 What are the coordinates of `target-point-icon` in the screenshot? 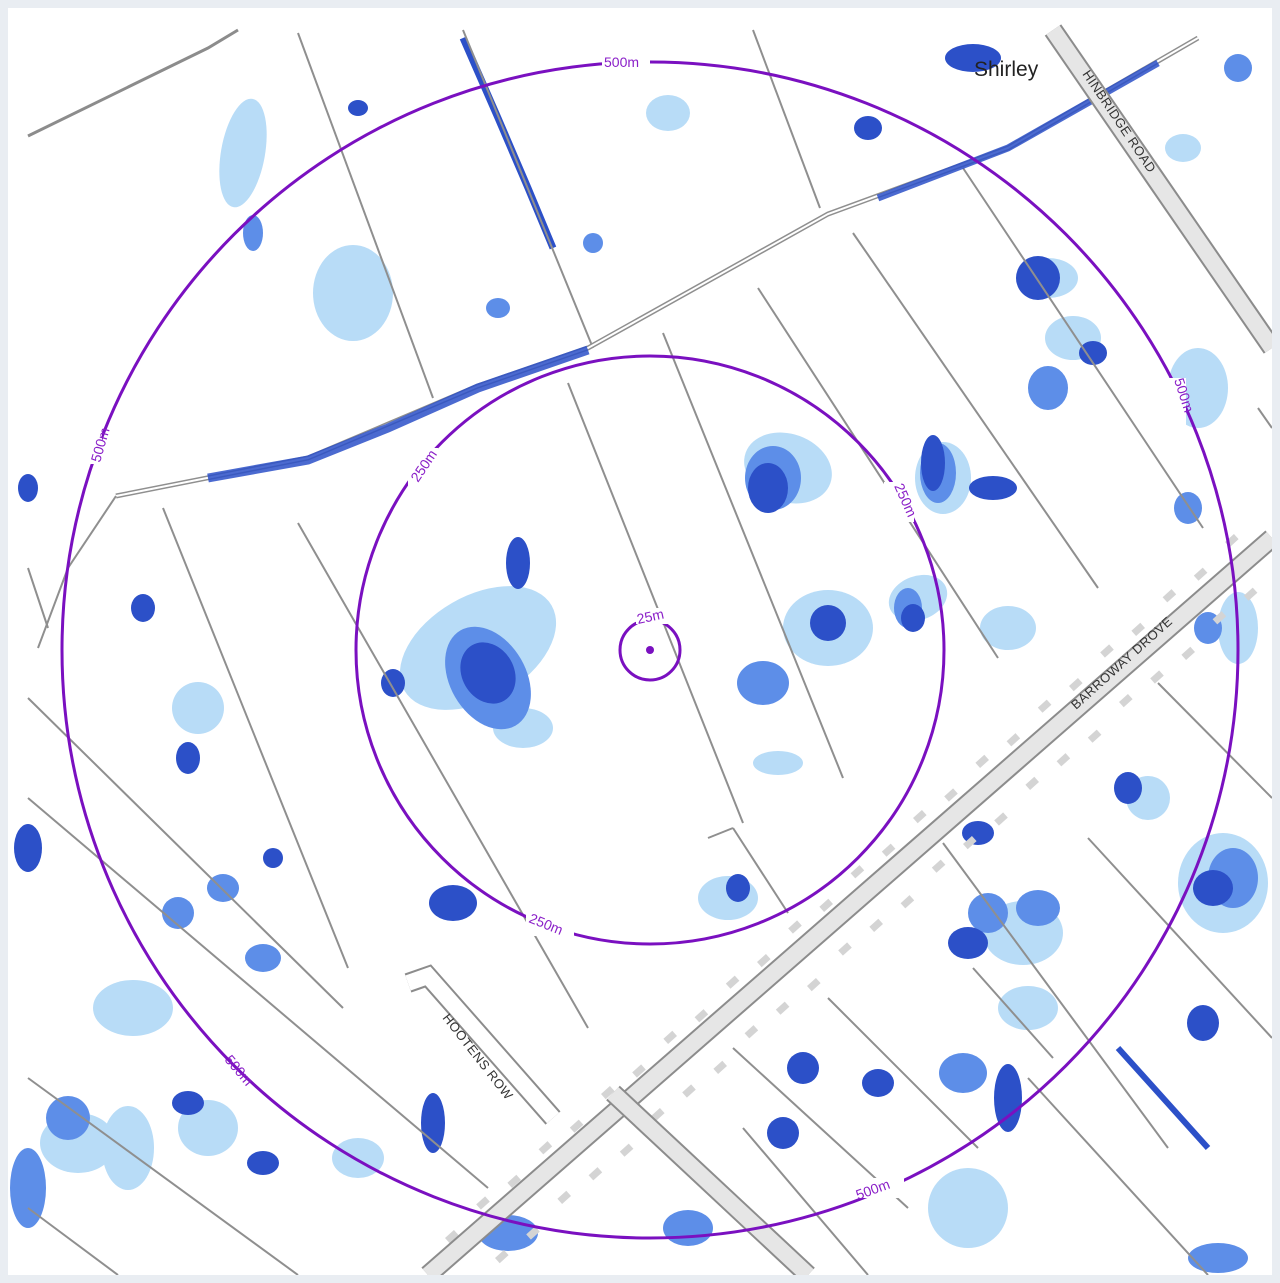 It's located at (650, 650).